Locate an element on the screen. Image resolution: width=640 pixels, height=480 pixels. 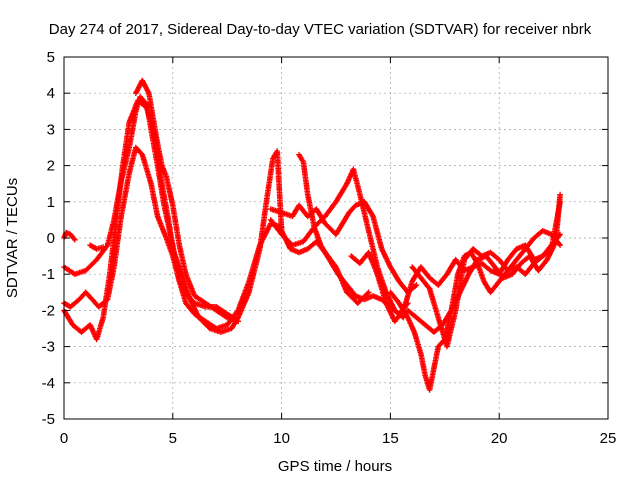
y-tick-label: 1 is located at coordinates (51, 202).